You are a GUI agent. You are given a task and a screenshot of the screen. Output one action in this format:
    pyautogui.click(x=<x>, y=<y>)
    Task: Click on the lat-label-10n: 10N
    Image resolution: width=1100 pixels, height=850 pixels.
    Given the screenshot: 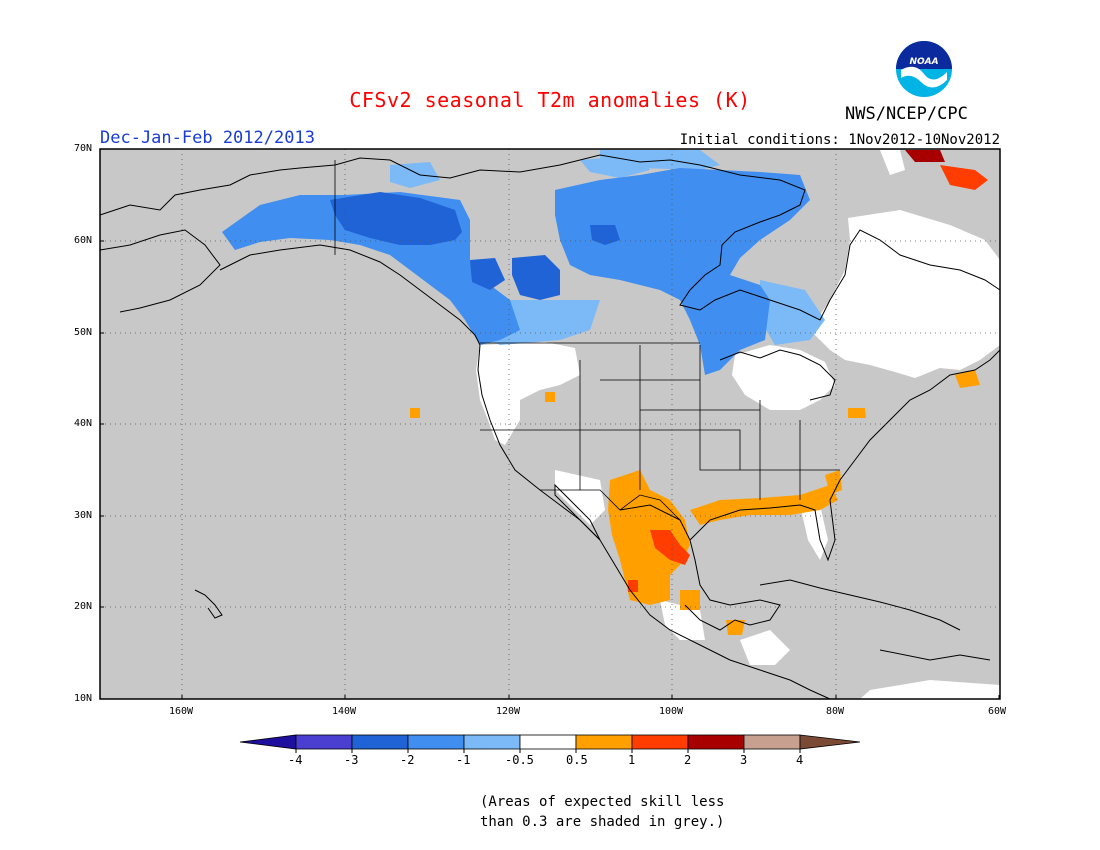 What is the action you would take?
    pyautogui.click(x=83, y=698)
    